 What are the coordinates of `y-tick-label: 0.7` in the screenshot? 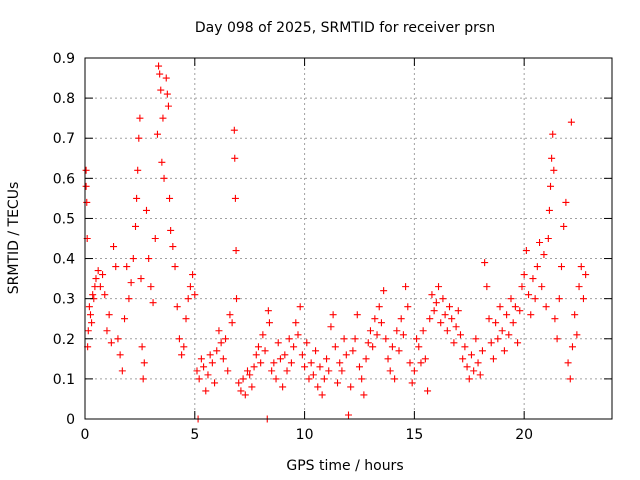 It's located at (64, 139).